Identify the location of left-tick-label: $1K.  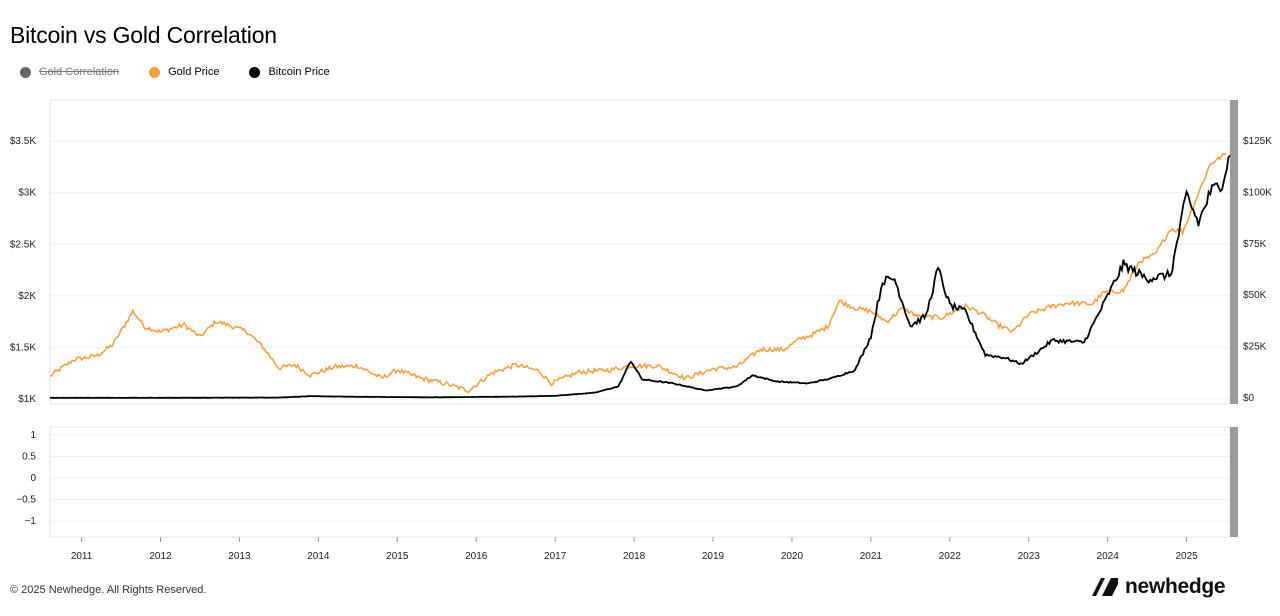
(27, 399).